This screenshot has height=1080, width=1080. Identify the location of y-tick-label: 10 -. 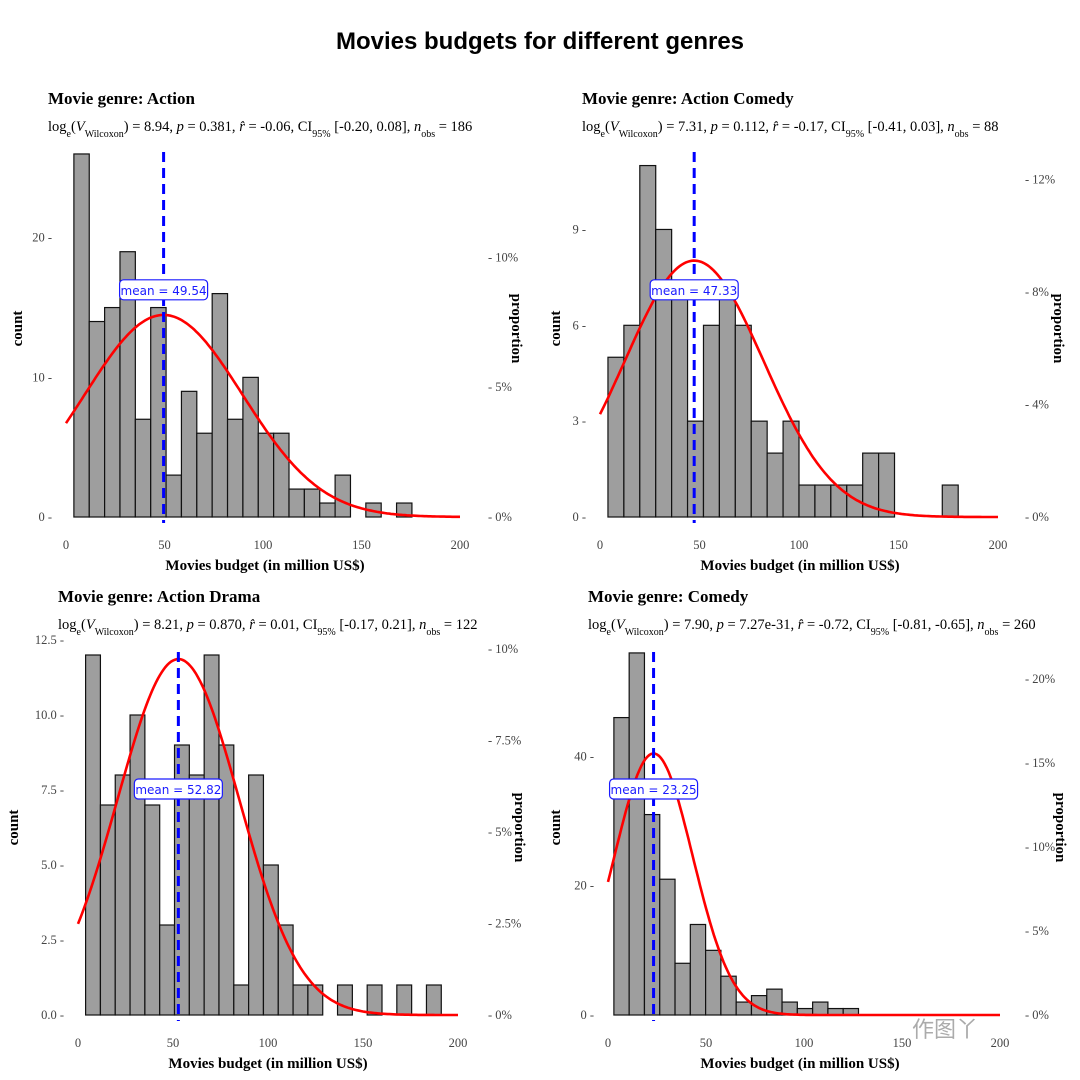
(42, 377).